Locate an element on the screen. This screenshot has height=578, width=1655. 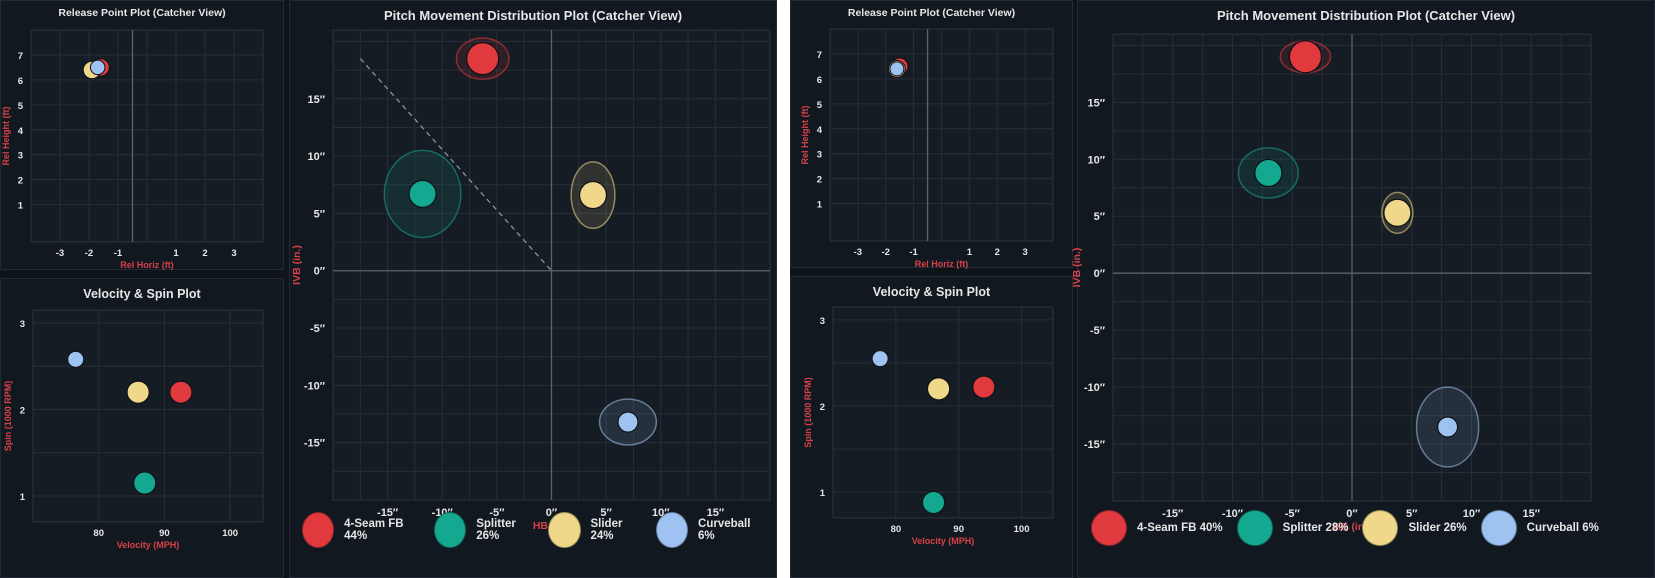
x-tick-label: 10″ is located at coordinates (1472, 514).